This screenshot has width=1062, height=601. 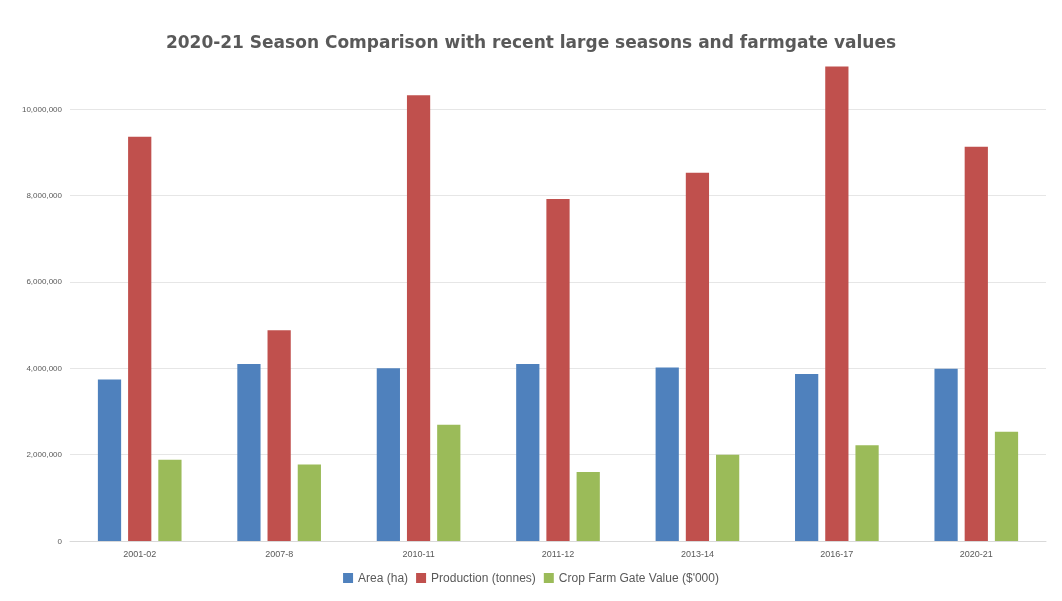 I want to click on y-tick-label: 10,000,000, so click(x=42, y=109).